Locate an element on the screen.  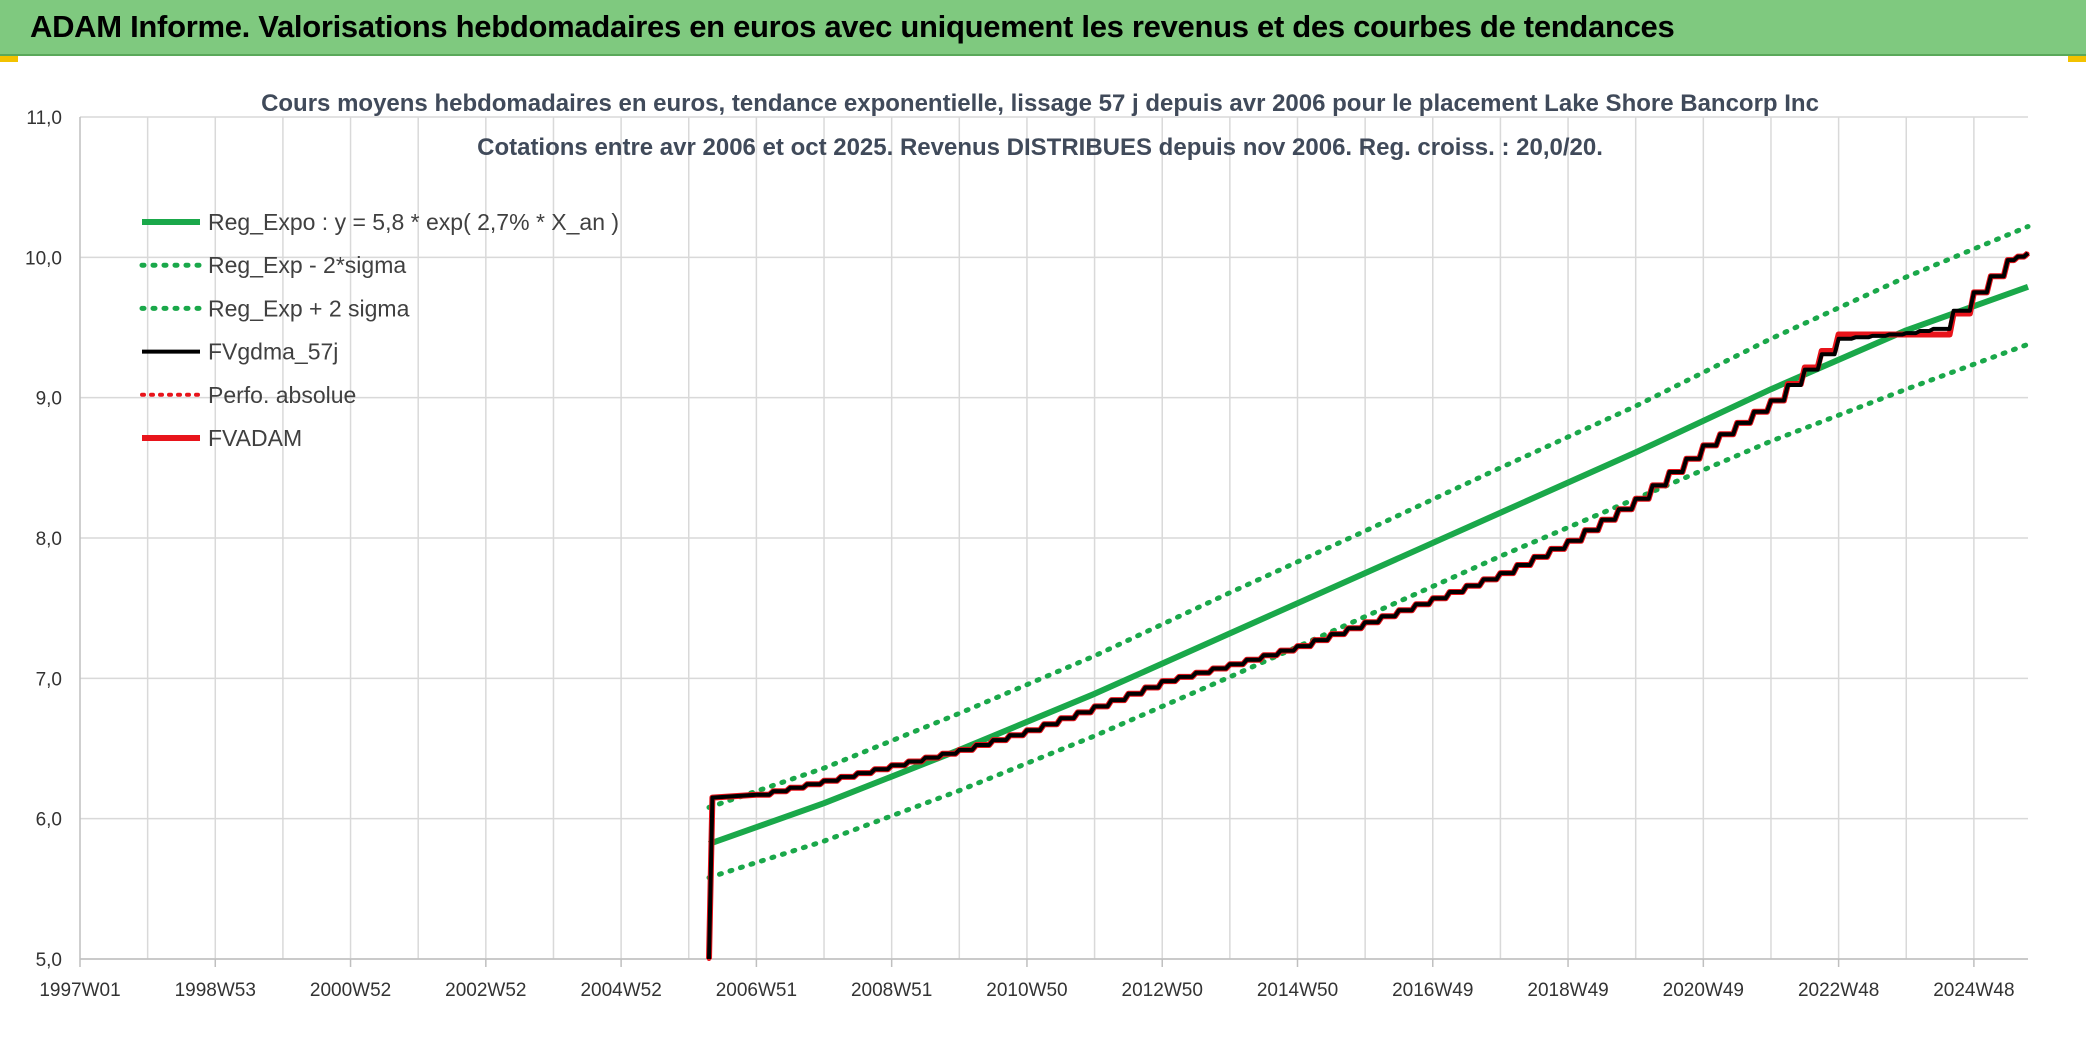
y-tick-label: 11,0 is located at coordinates (44, 118).